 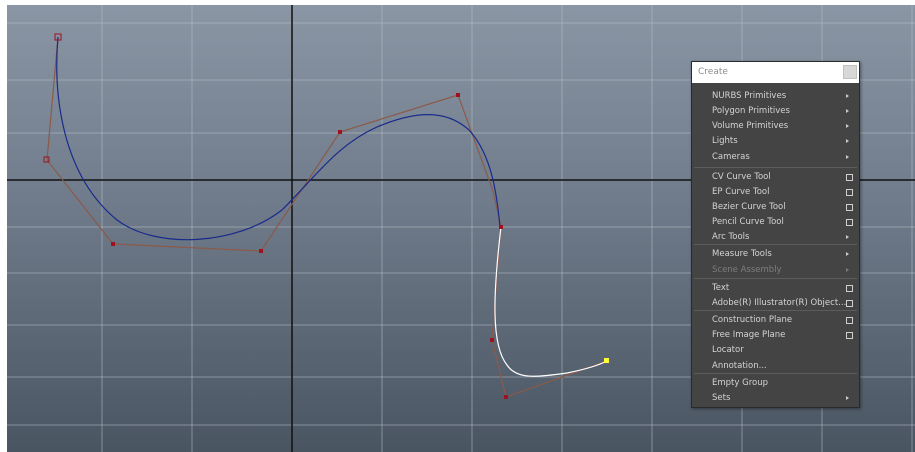 I want to click on menu-item-label: Lights, so click(x=725, y=141).